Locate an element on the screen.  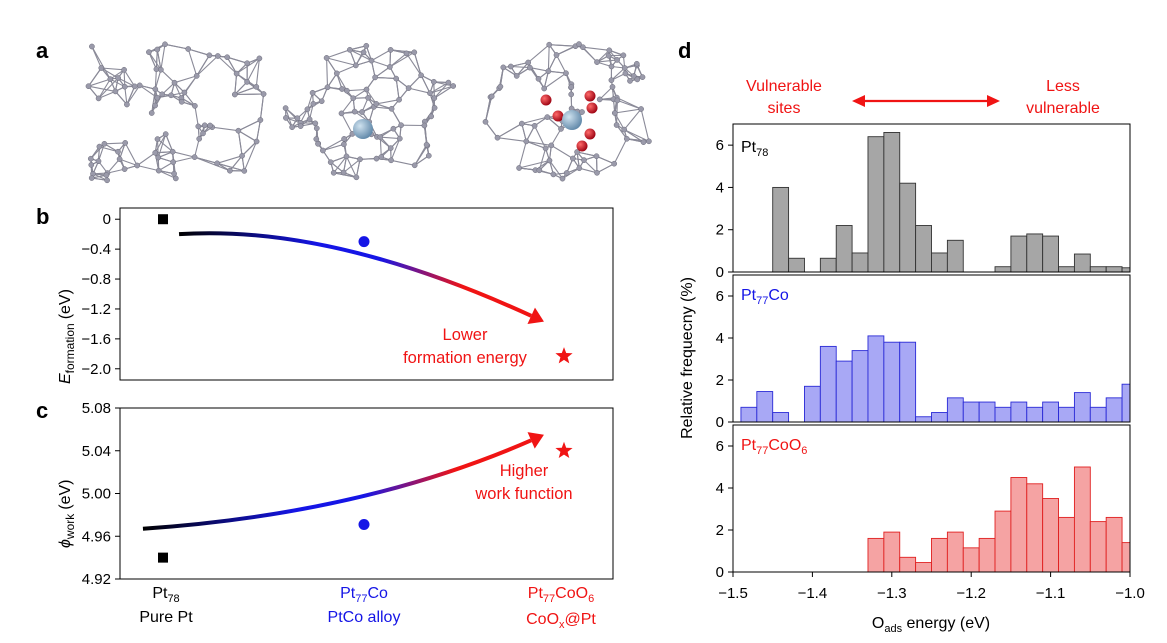
xcat-1-sub: 77 is located at coordinates (361, 599).